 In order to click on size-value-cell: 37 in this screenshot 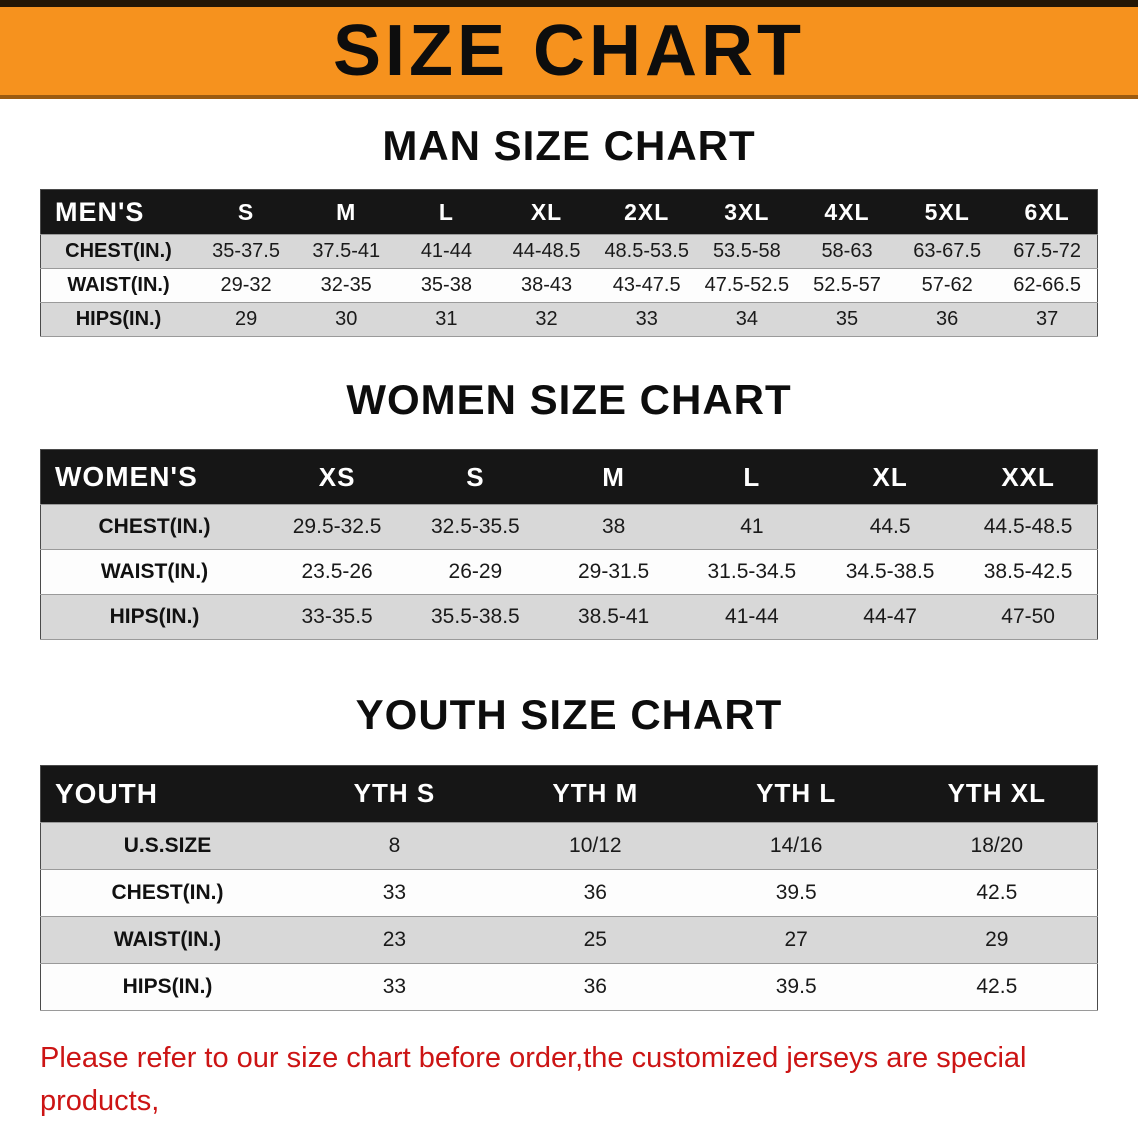, I will do `click(1047, 319)`.